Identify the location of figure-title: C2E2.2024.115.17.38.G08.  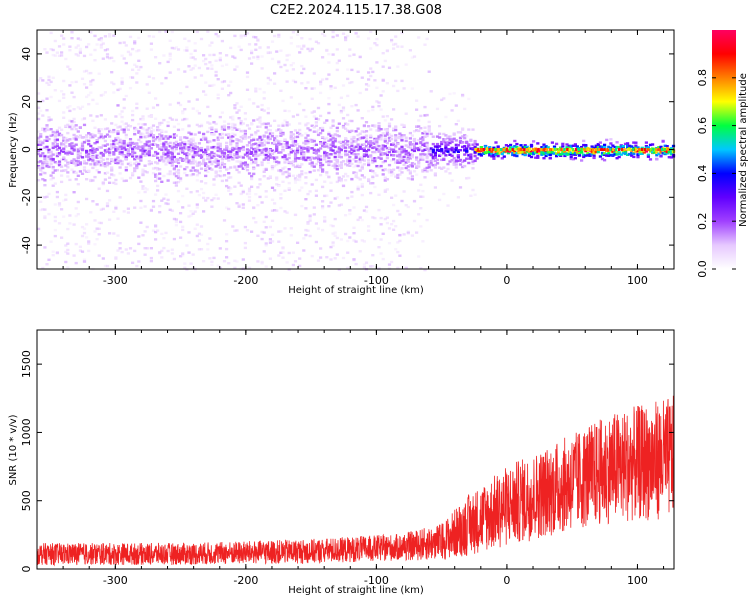
(356, 10).